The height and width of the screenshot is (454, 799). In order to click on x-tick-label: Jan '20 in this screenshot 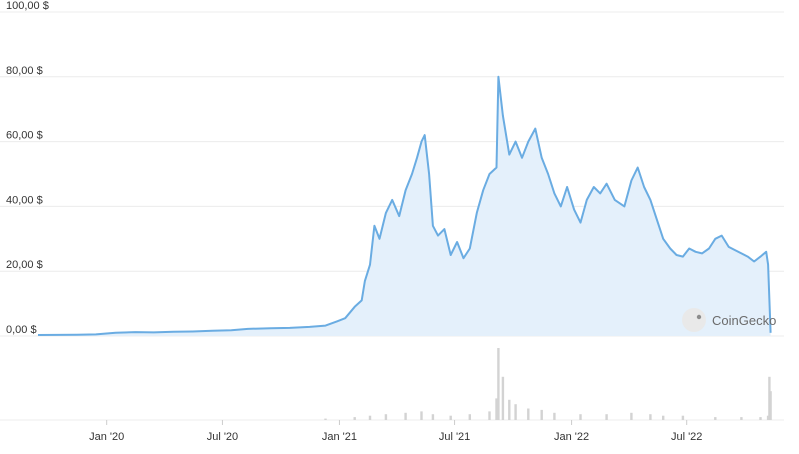, I will do `click(106, 437)`.